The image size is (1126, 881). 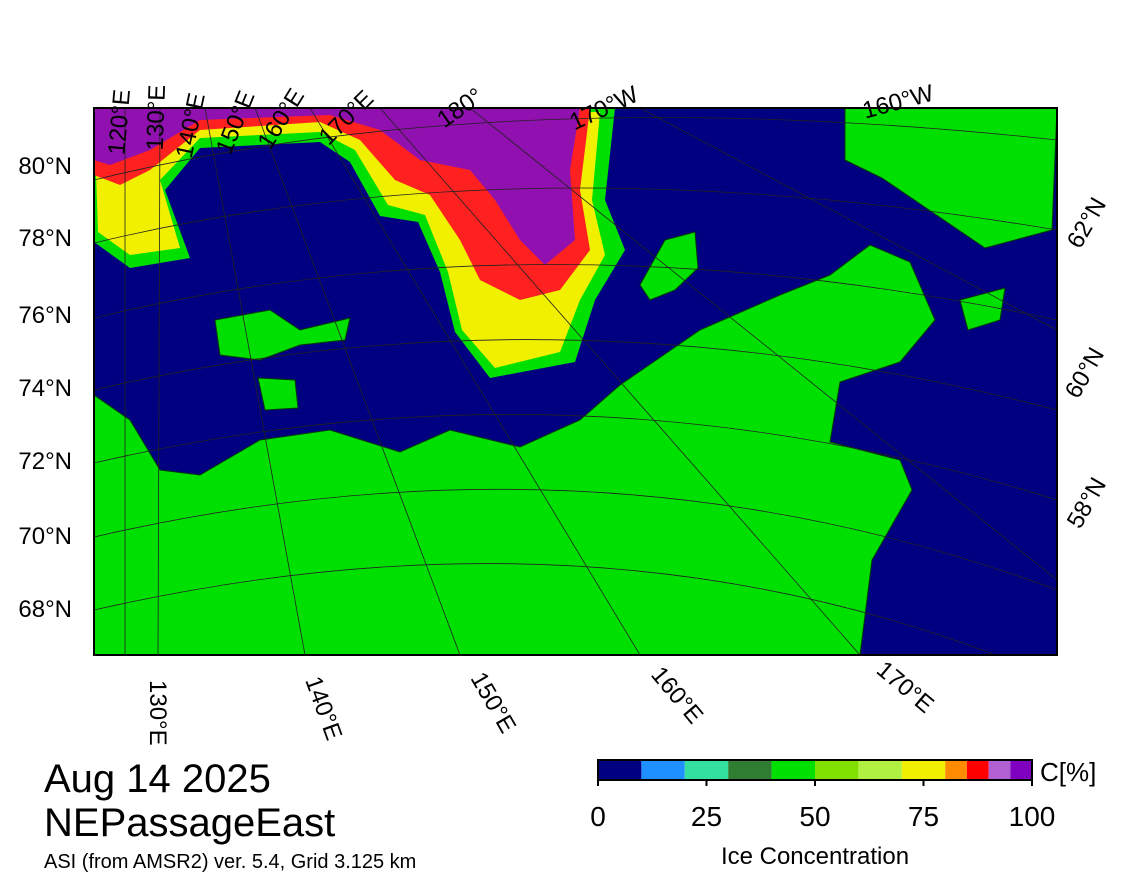 What do you see at coordinates (189, 823) in the screenshot?
I see `region-title: NEPassageEast` at bounding box center [189, 823].